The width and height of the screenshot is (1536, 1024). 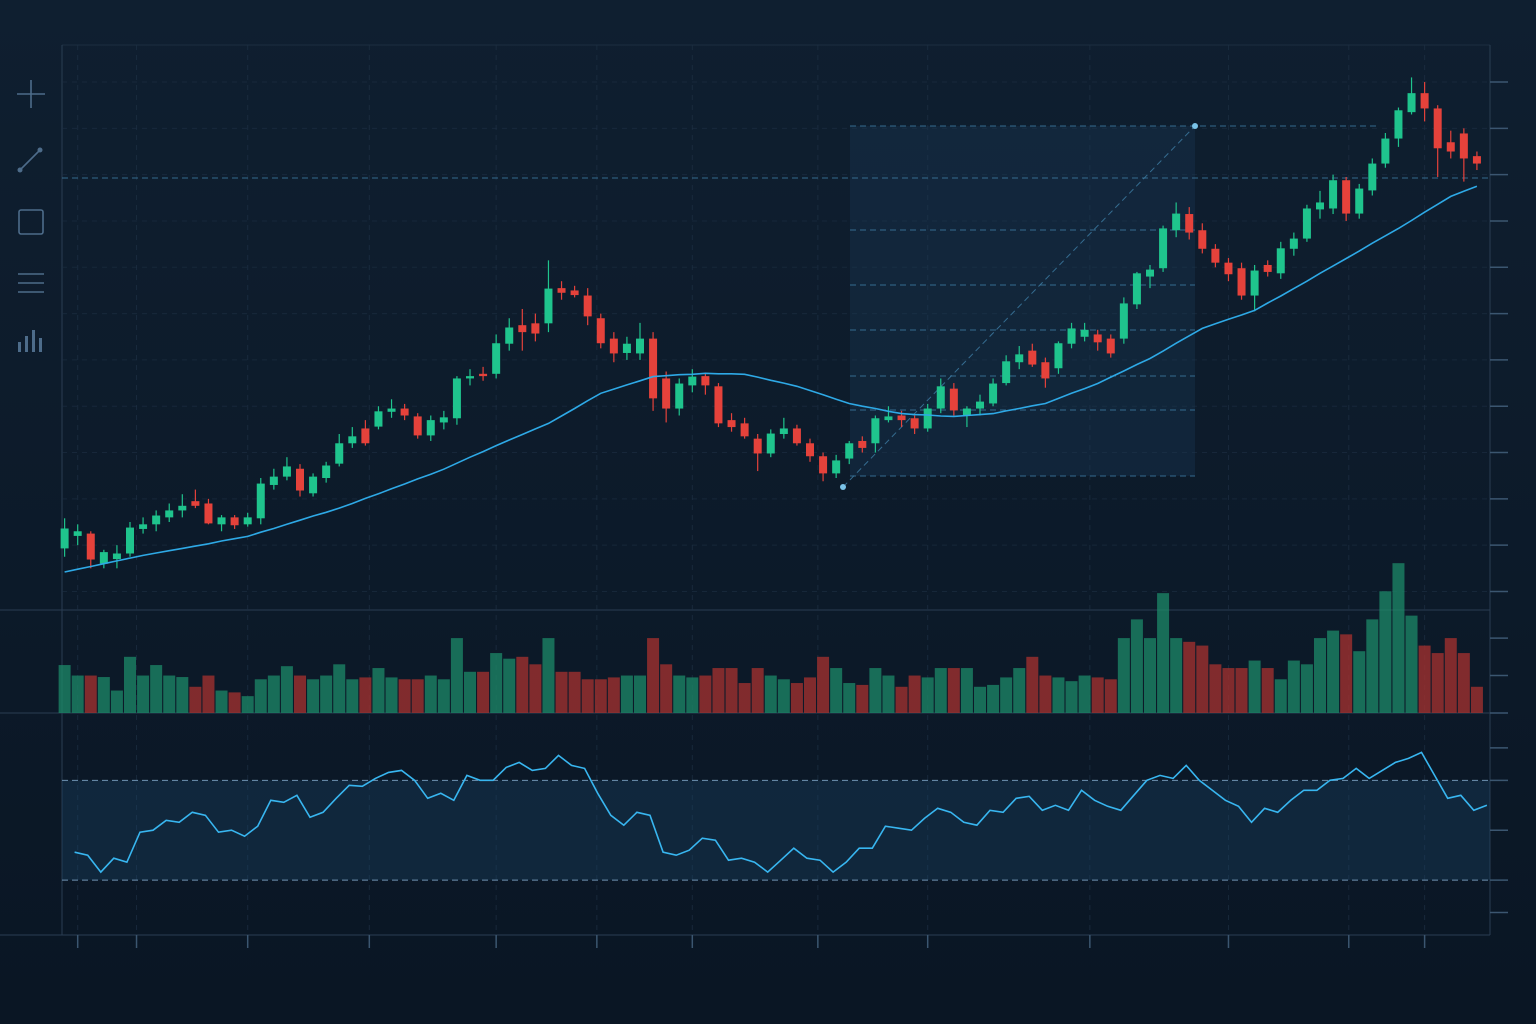 What do you see at coordinates (30, 160) in the screenshot?
I see `trendline-tool` at bounding box center [30, 160].